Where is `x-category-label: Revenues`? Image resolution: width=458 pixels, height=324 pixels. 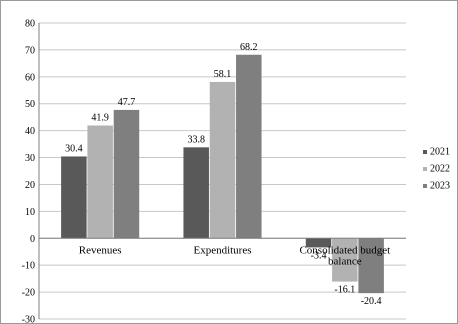 x-category-label: Revenues is located at coordinates (100, 250).